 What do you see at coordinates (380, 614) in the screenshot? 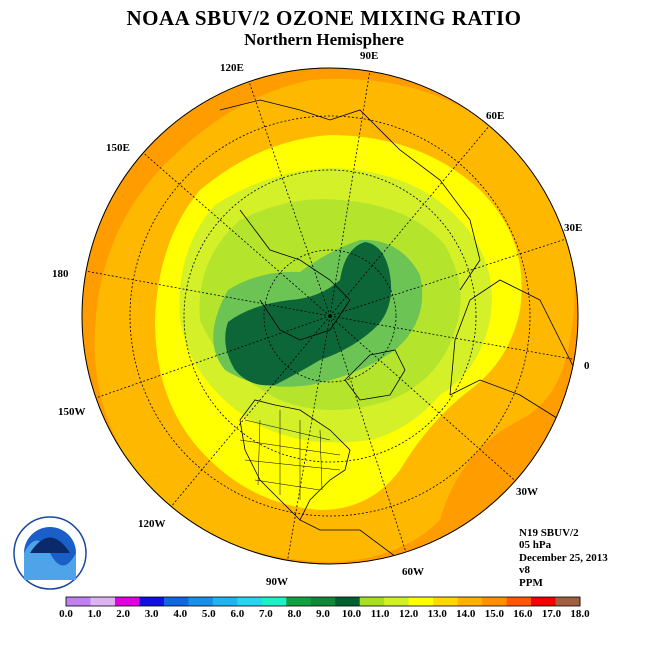
I see `colorbar-tick-label: 11.0` at bounding box center [380, 614].